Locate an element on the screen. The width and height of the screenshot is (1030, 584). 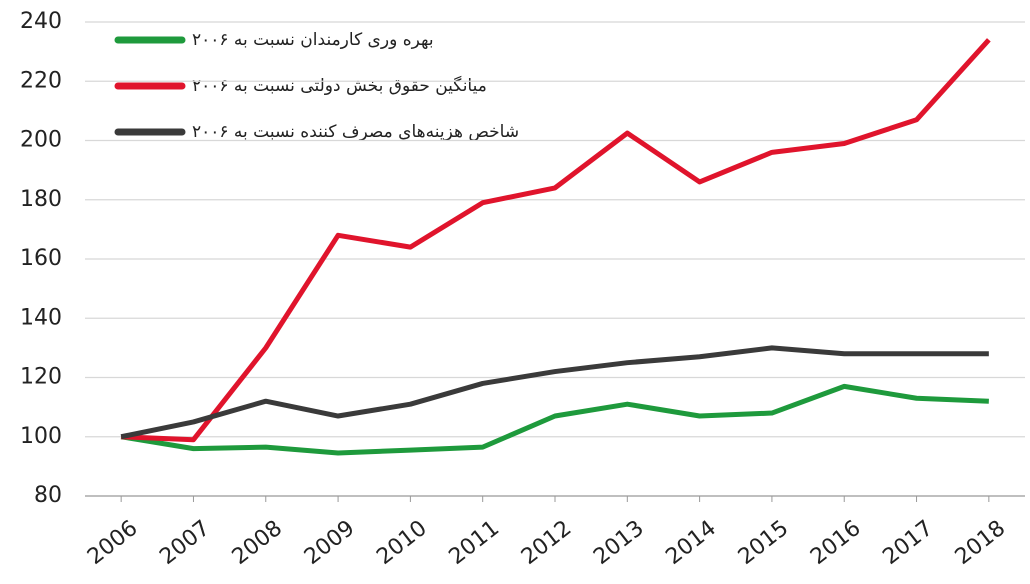
x-tick-label: 2007 is located at coordinates (185, 543).